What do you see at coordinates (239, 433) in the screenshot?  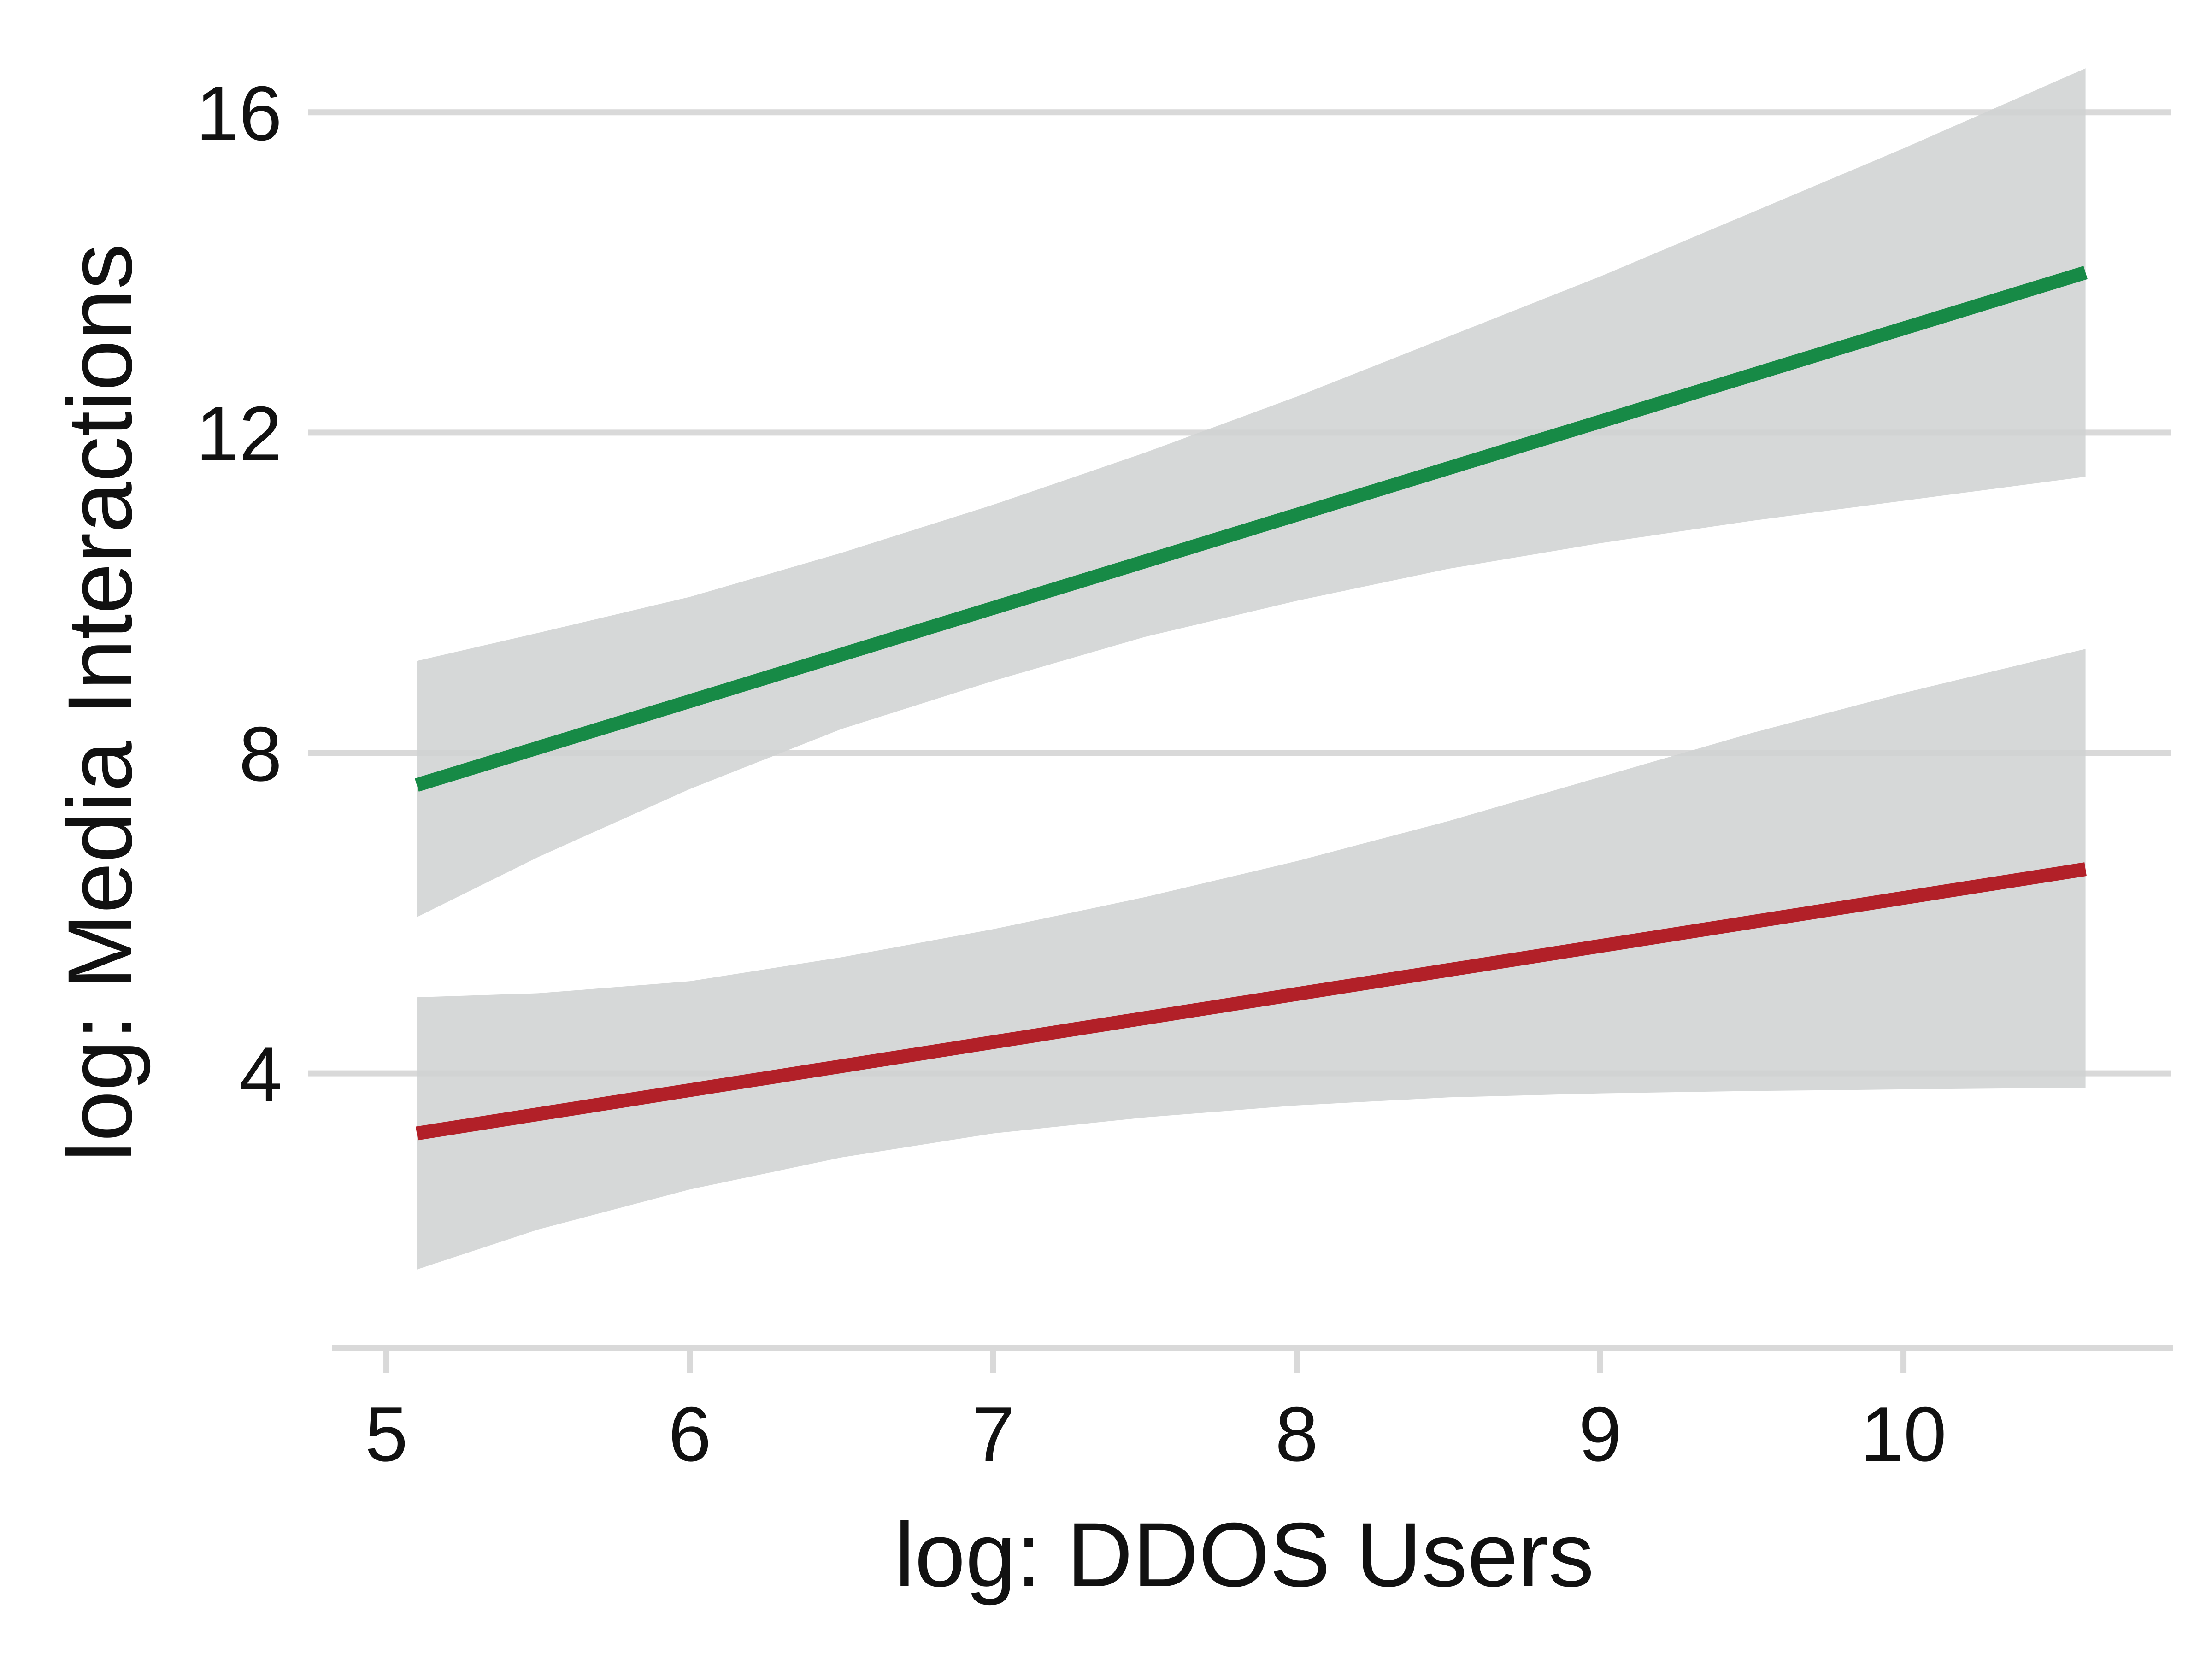 I see `y-tick-label-12: 12` at bounding box center [239, 433].